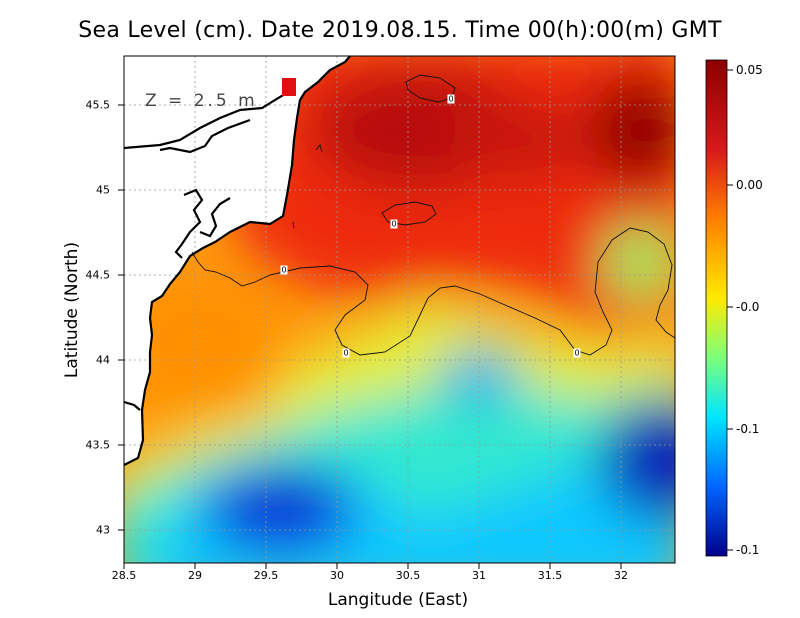 This screenshot has width=800, height=618. What do you see at coordinates (719, 308) in the screenshot?
I see `colorbar` at bounding box center [719, 308].